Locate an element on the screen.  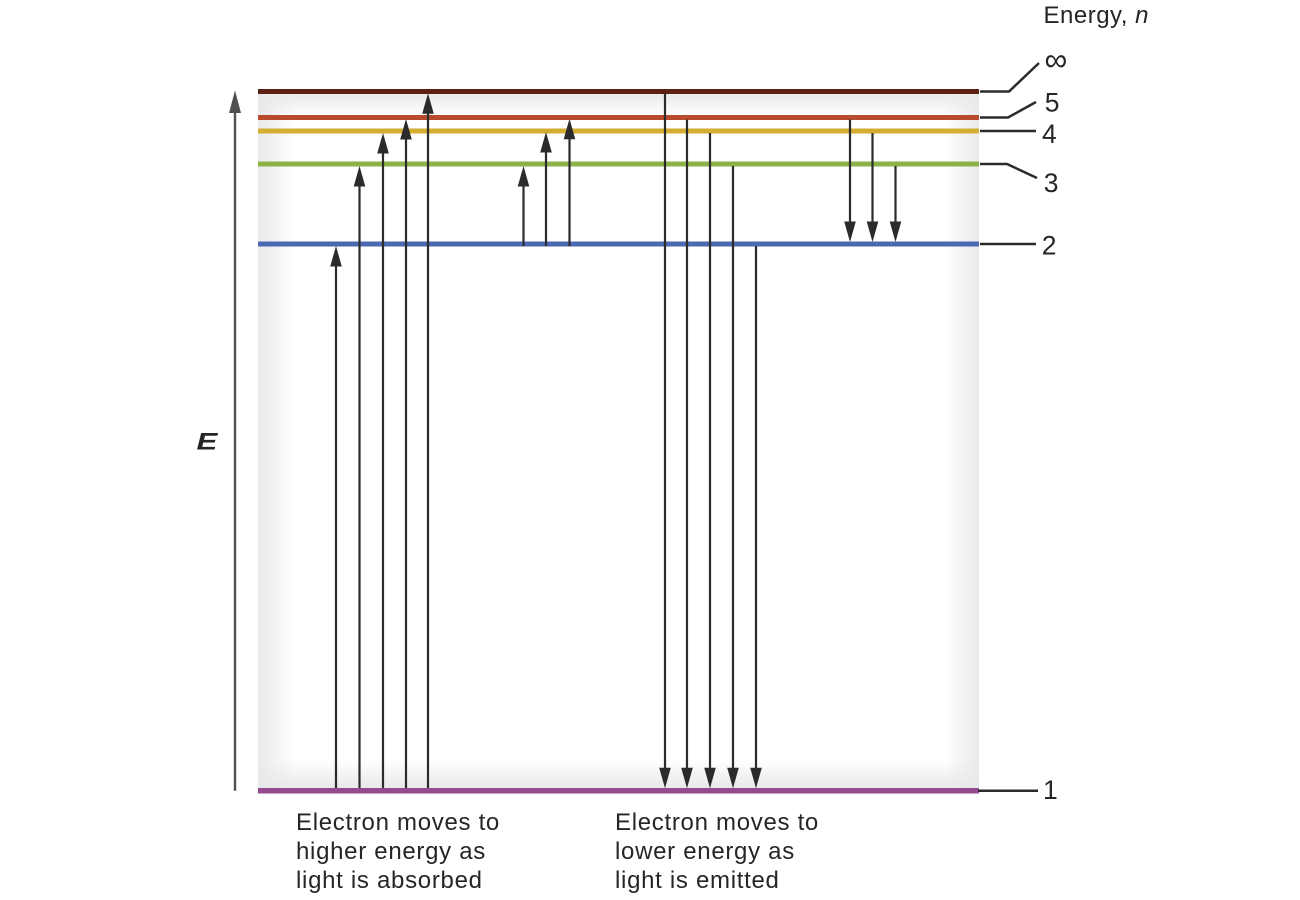
svg-text: E is located at coordinates (208, 441).